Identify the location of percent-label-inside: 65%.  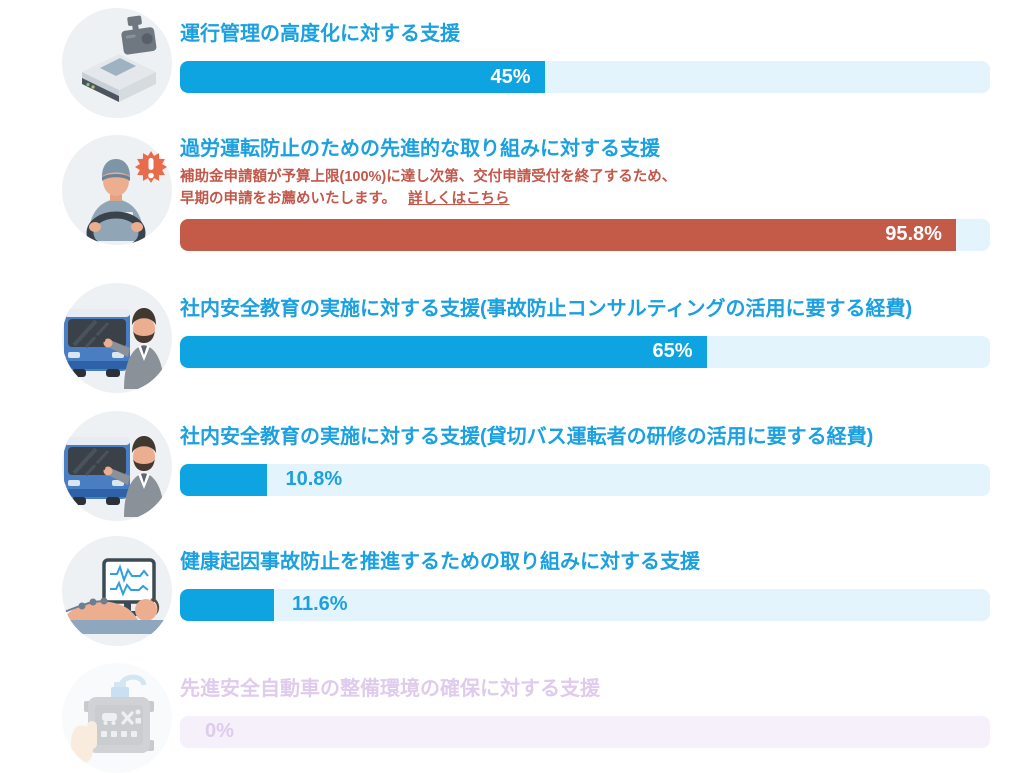
(672, 351).